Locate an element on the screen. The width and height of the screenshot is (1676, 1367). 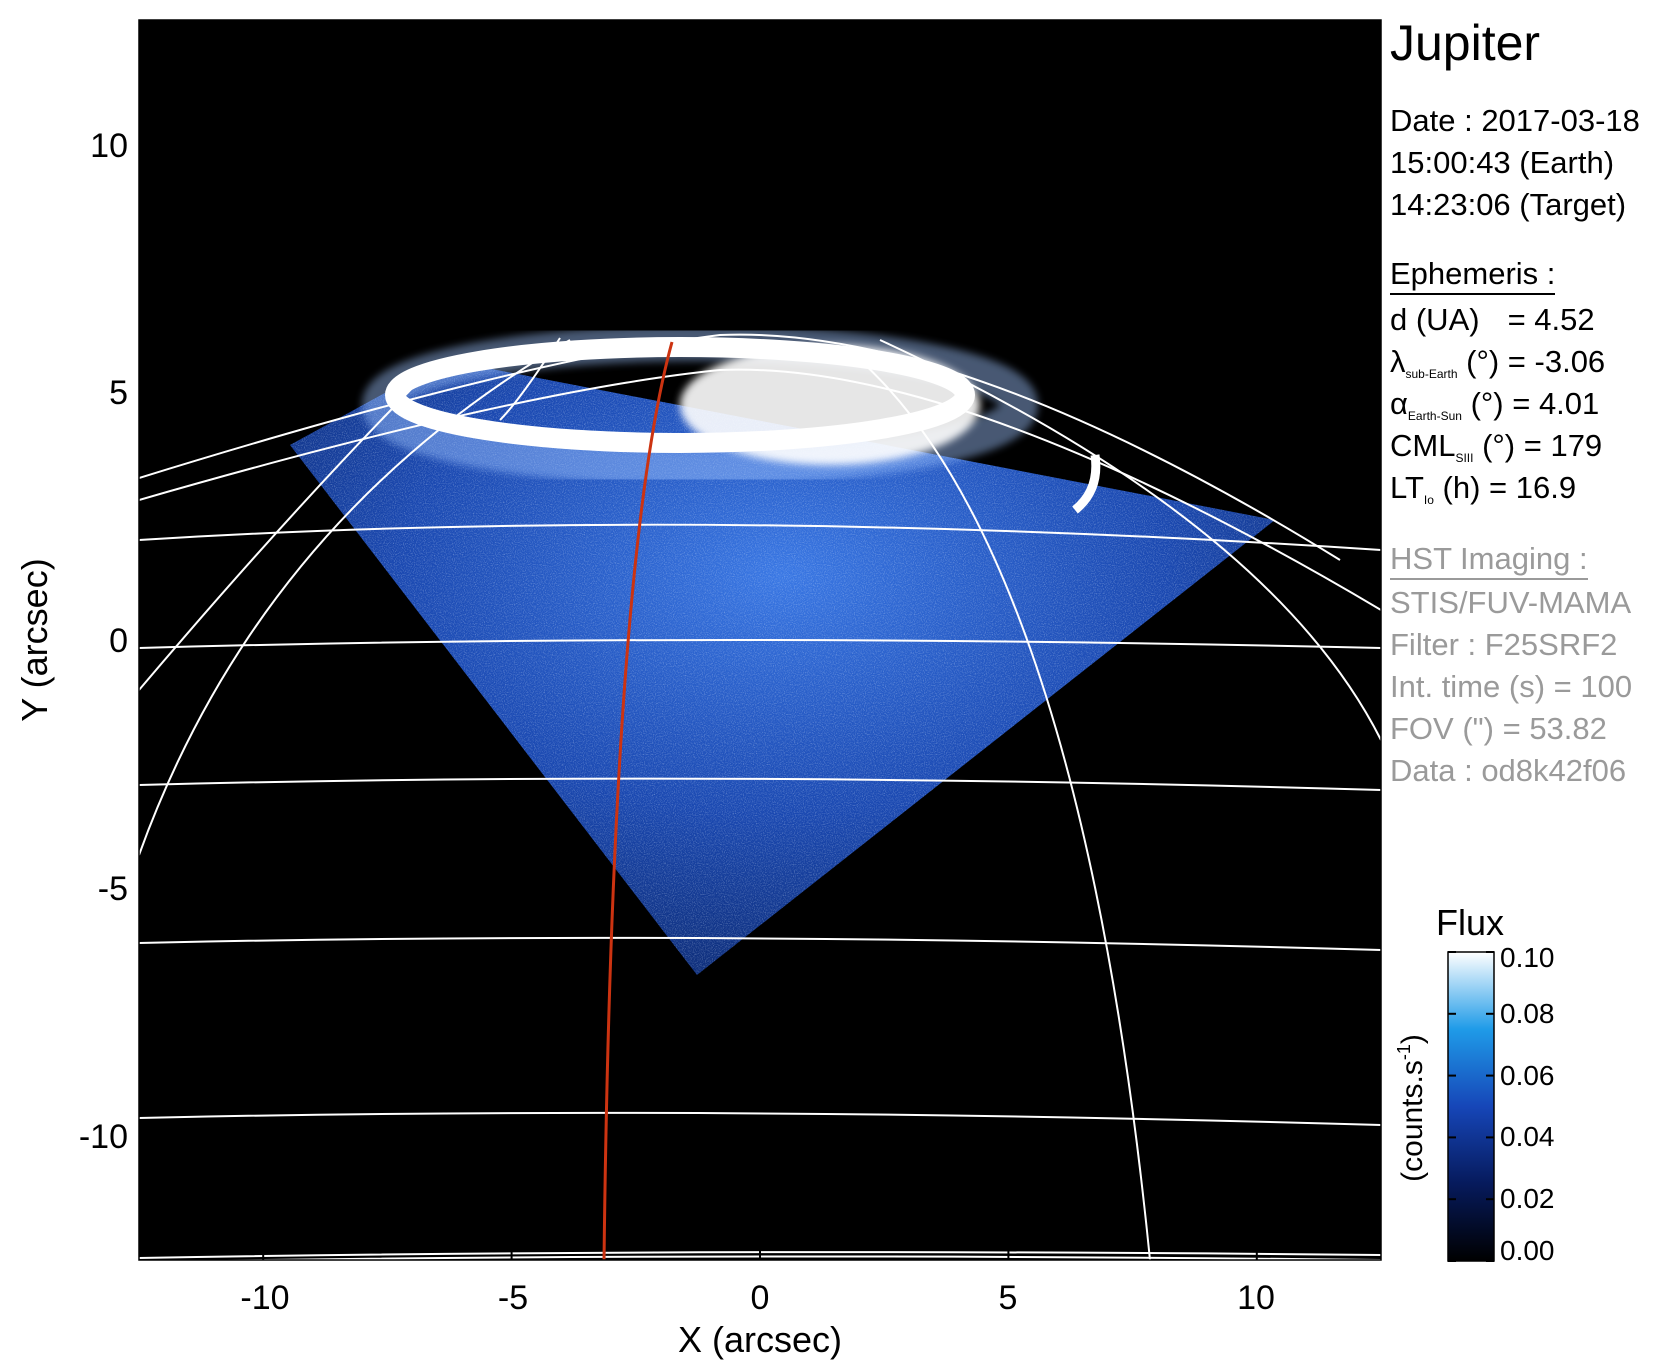
colorbar-label-sup: -1 is located at coordinates (1404, 1052).